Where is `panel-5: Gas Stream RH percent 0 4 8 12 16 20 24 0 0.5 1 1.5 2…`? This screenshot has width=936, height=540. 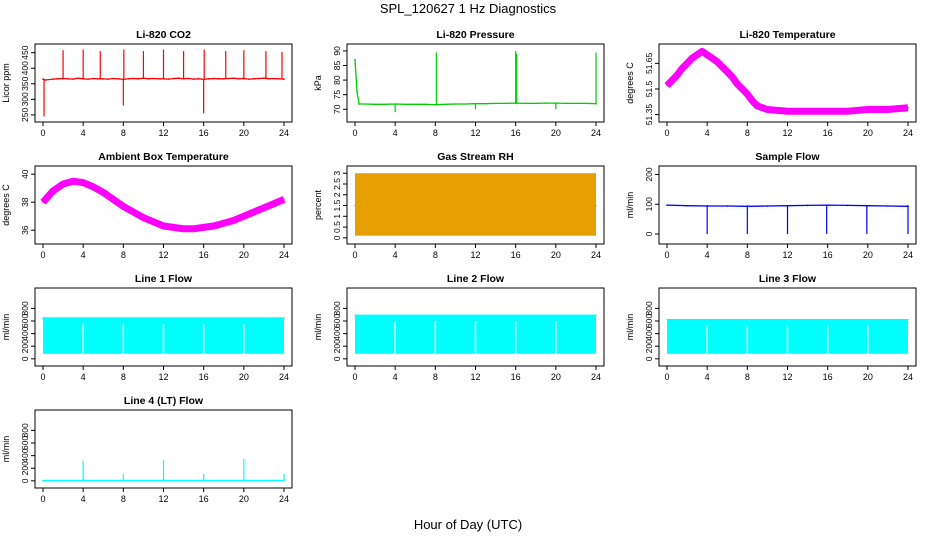 panel-5: Gas Stream RH percent 0 4 8 12 16 20 24 0 0.5 1 1.5 2… is located at coordinates (459, 205).